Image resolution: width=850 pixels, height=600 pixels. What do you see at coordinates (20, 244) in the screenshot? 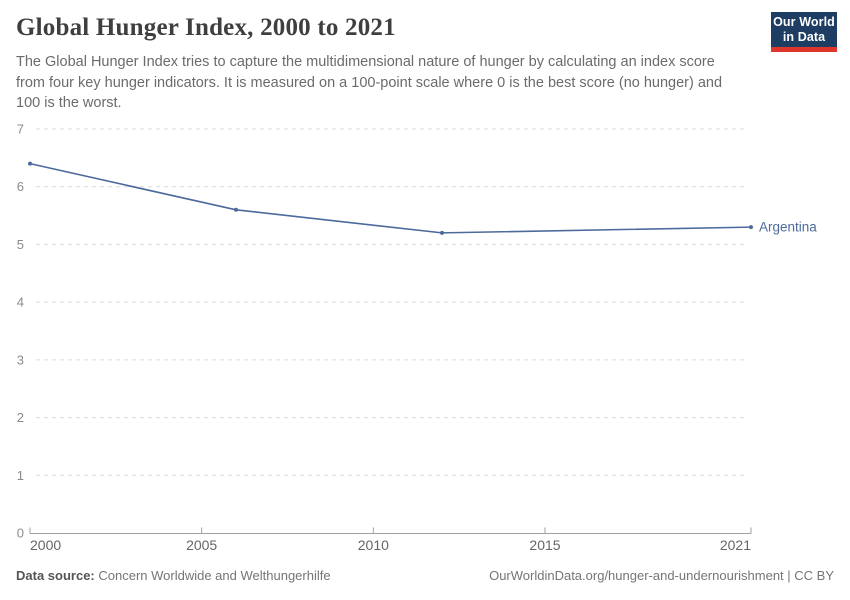
I see `y-axis-tick-label: 5` at bounding box center [20, 244].